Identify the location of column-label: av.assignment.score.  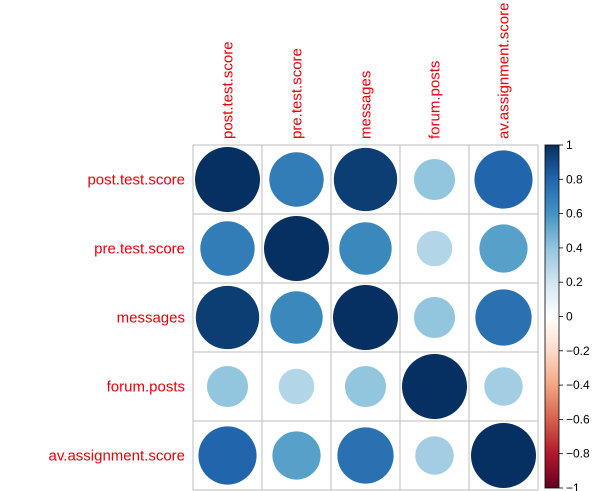
(504, 71).